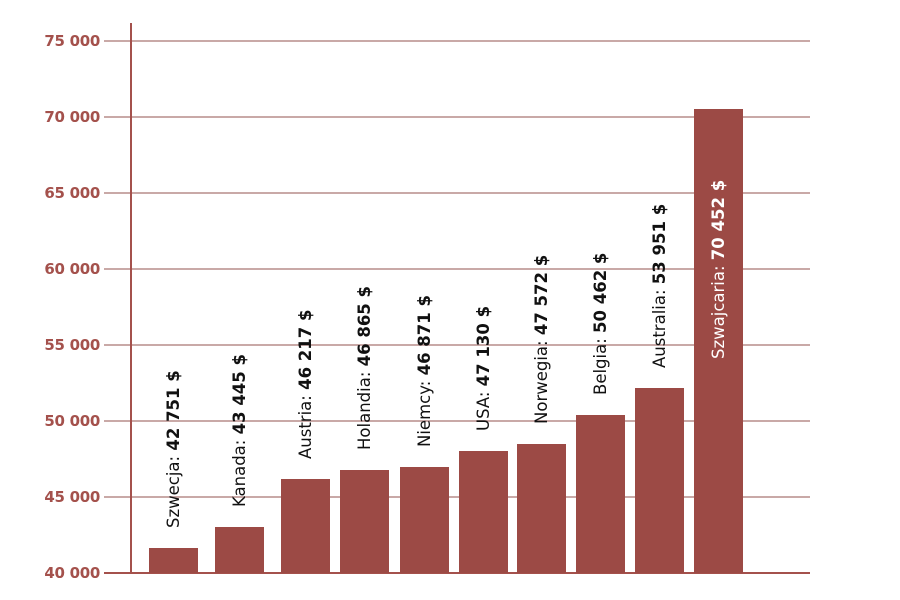 The height and width of the screenshot is (600, 900). I want to click on data-label-australia: Australia: 53 951 $, so click(660, 286).